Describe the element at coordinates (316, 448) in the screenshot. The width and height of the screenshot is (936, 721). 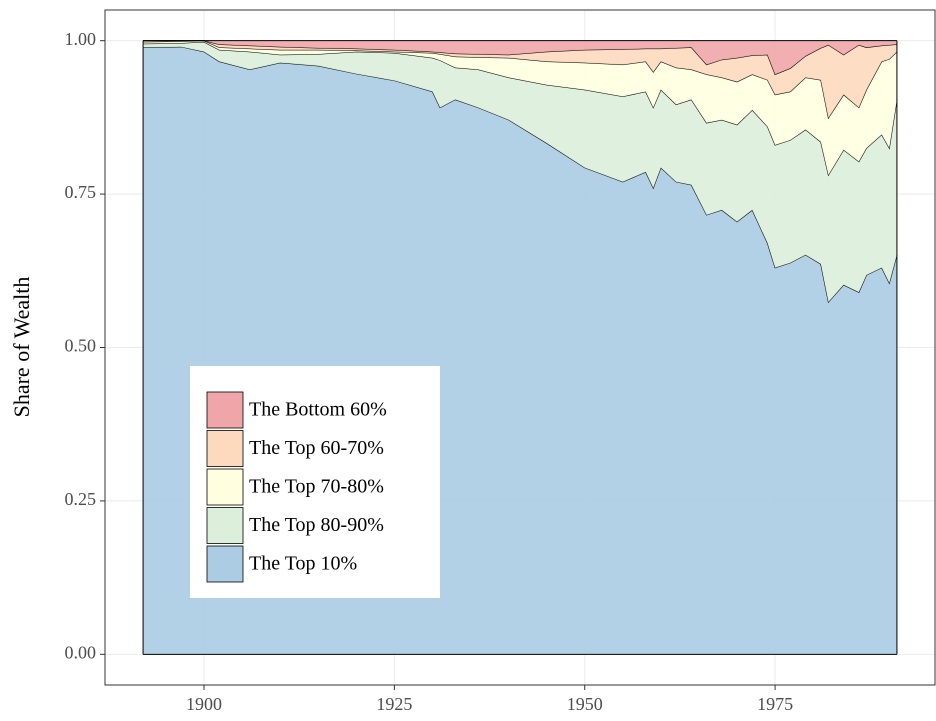
I see `legend-label: The Top 60-70%` at that location.